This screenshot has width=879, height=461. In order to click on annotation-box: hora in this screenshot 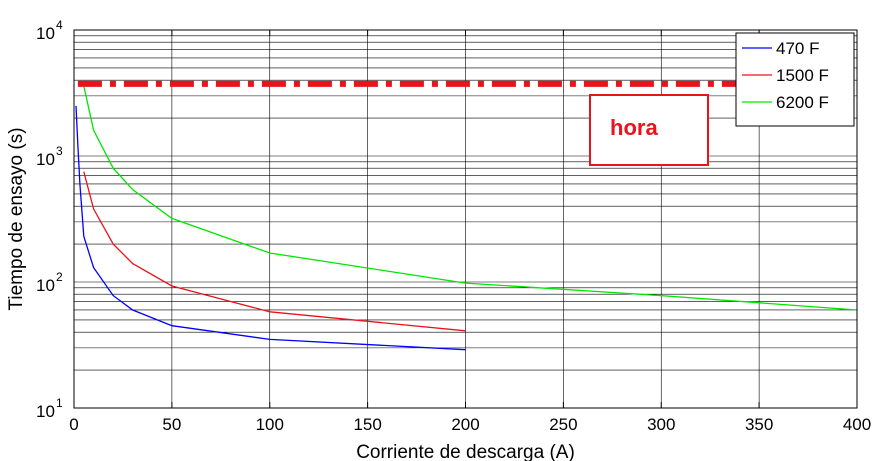, I will do `click(649, 130)`.